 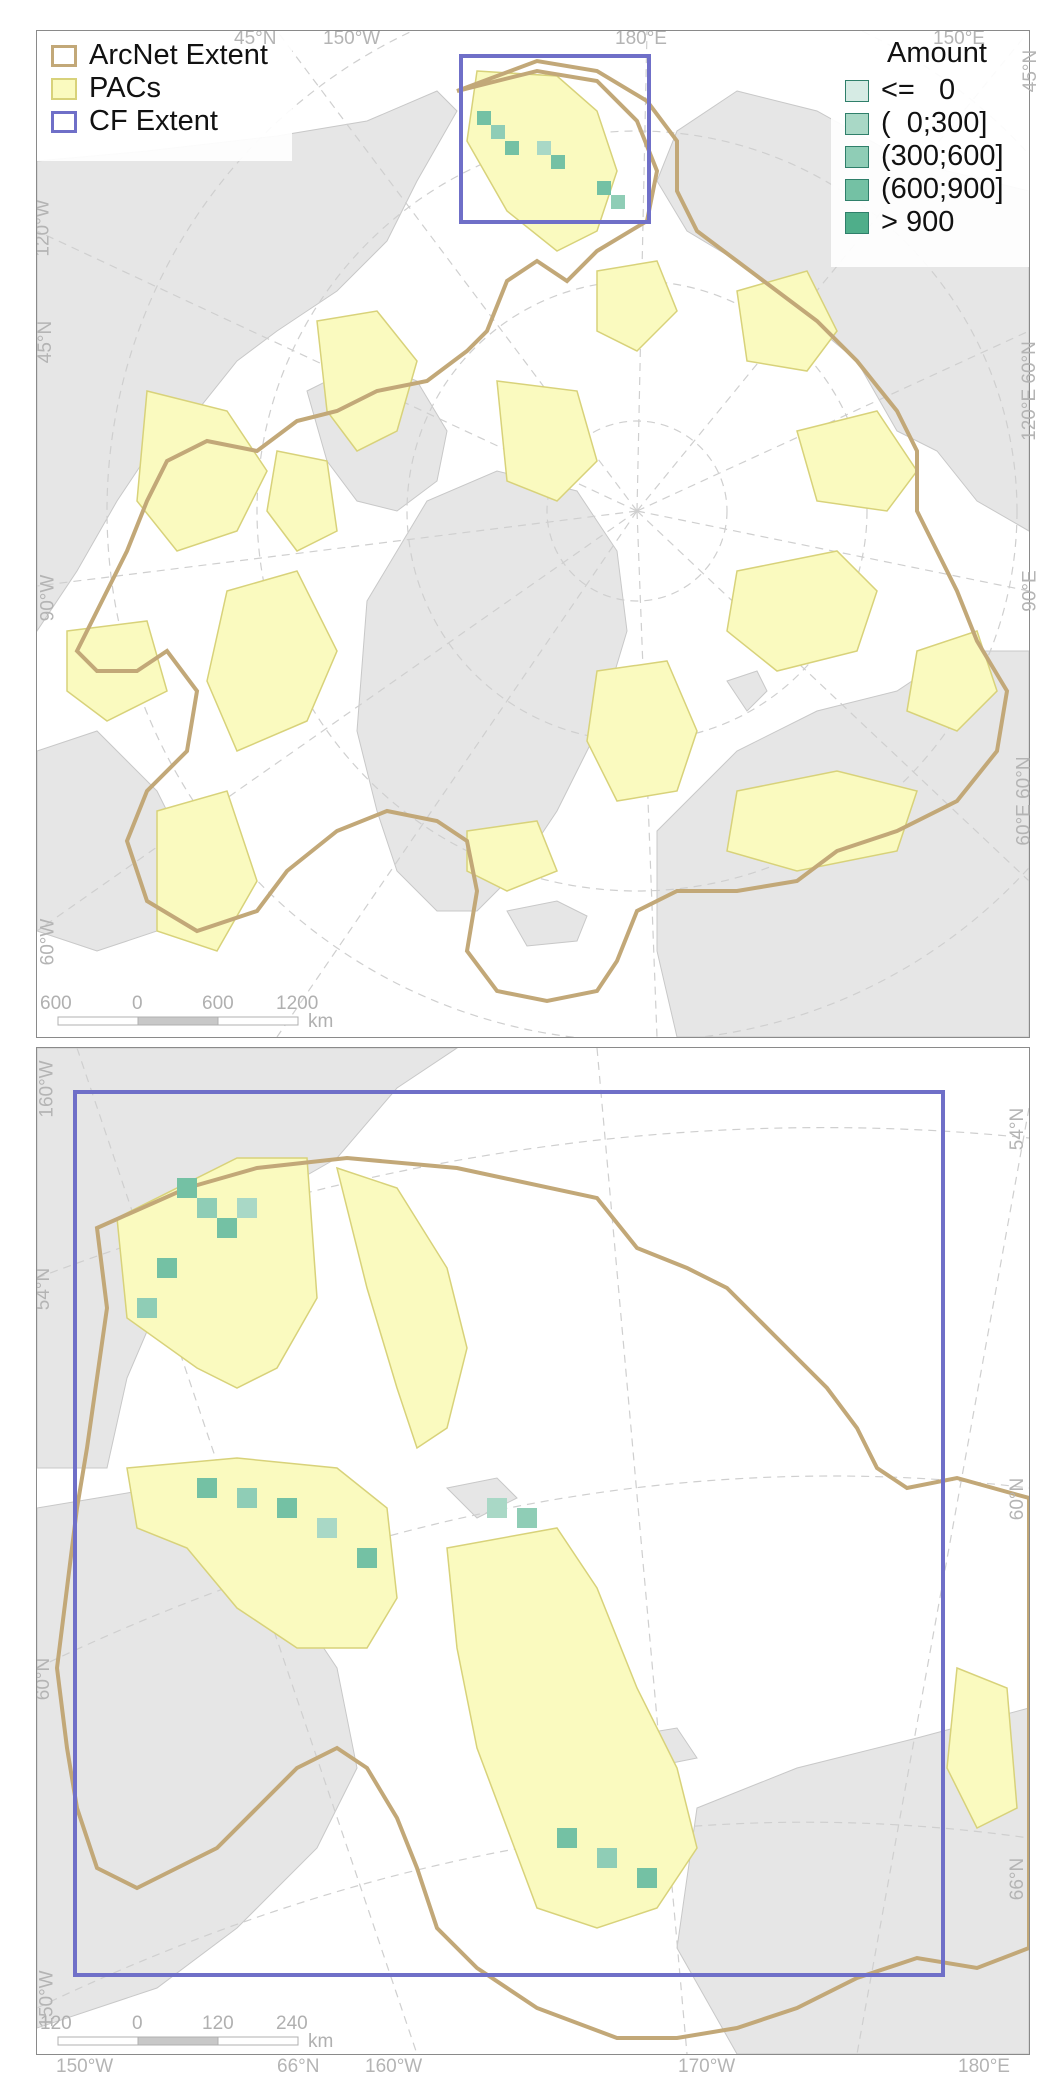 I want to click on amount-legend-row: (300;600], so click(x=937, y=156).